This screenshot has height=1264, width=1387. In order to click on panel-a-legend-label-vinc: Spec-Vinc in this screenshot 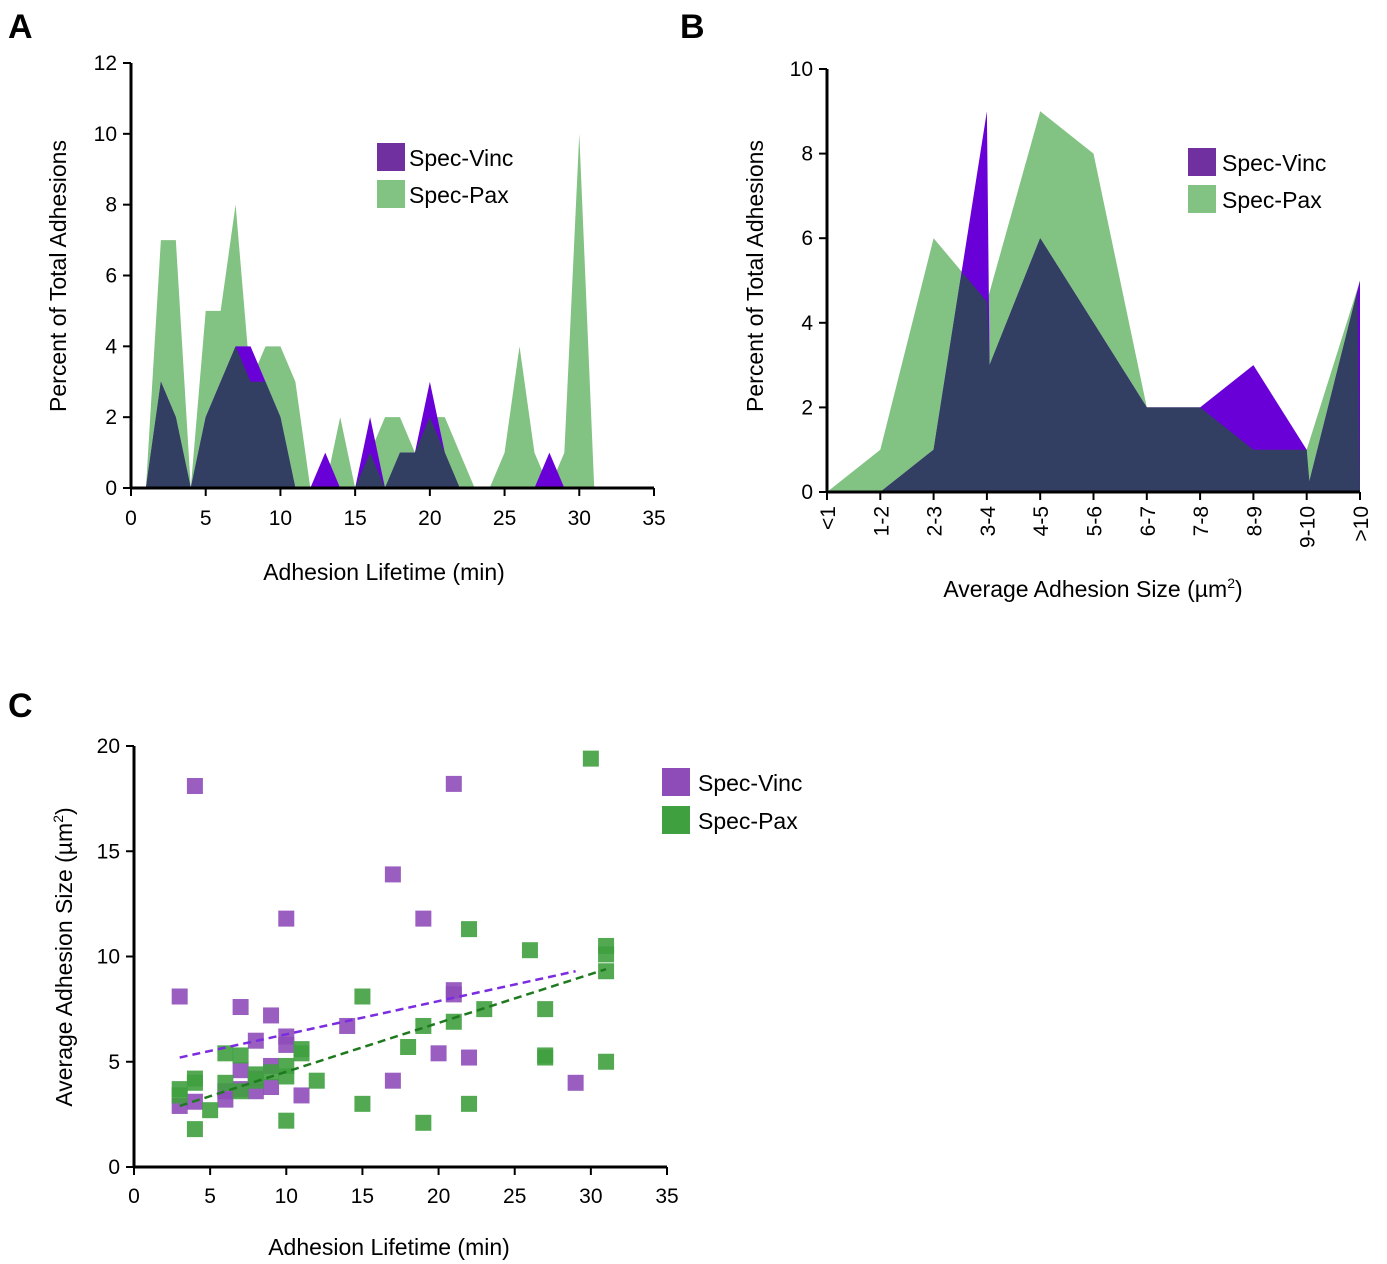, I will do `click(461, 158)`.